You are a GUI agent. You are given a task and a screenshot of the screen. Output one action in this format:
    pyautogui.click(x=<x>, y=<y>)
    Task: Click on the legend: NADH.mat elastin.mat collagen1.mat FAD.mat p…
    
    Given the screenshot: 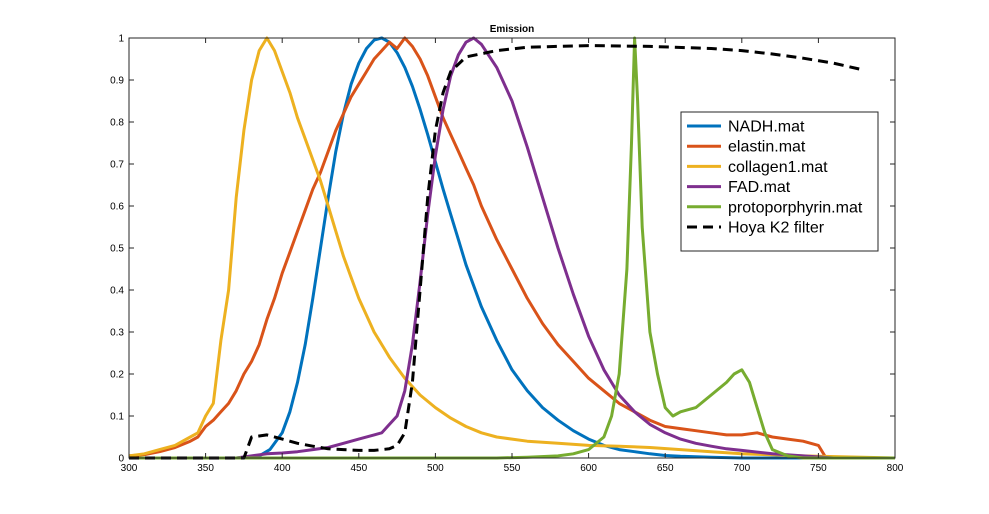 What is the action you would take?
    pyautogui.click(x=779, y=181)
    